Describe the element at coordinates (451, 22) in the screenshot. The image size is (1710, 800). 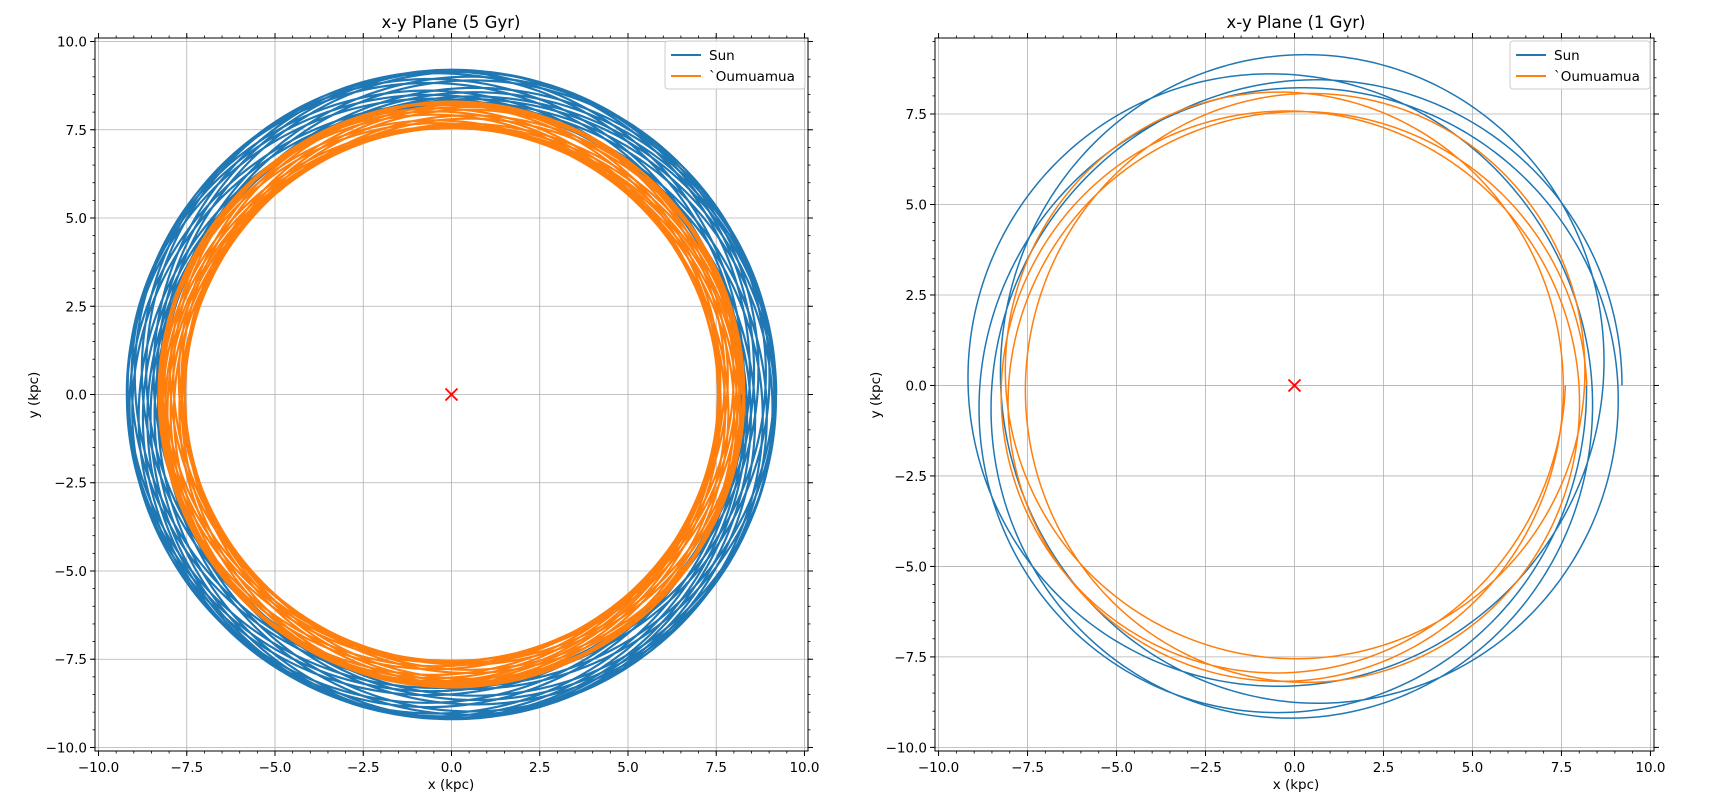
I see `chart-title: x-y Plane (5 Gyr)` at that location.